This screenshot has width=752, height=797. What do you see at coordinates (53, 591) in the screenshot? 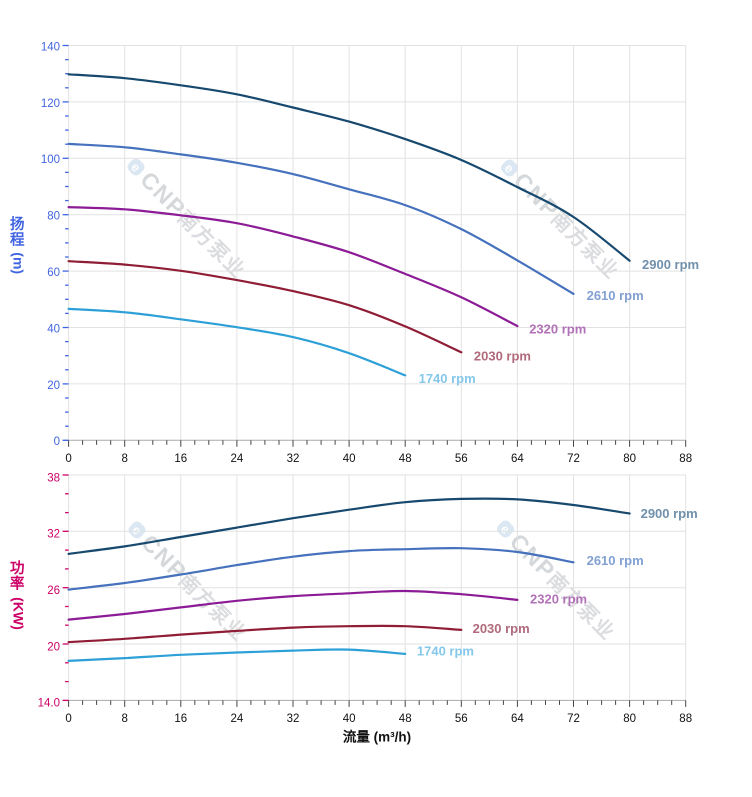
I see `svg-text: 26` at bounding box center [53, 591].